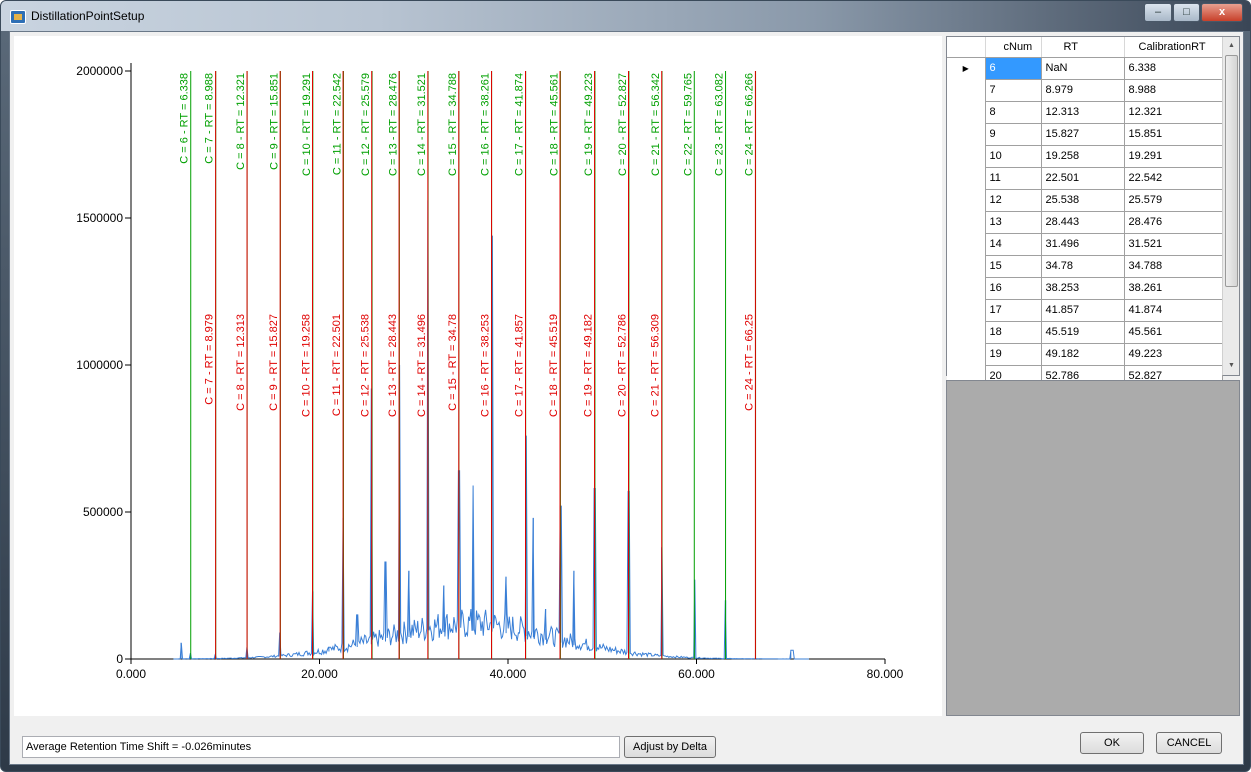 This screenshot has height=772, width=1251. I want to click on cell-rt: 15.827, so click(1082, 134).